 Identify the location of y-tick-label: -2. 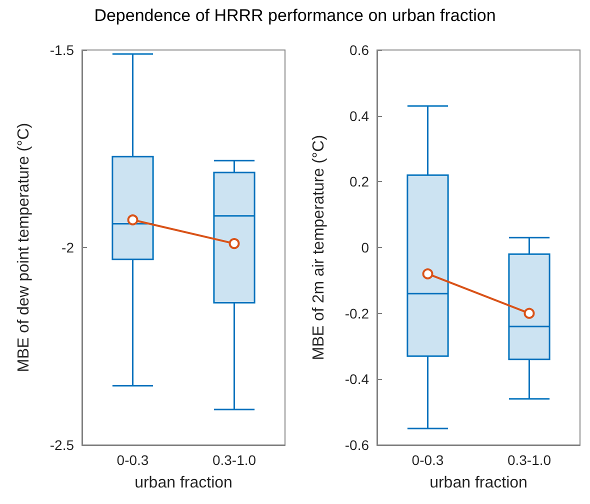
(68, 248).